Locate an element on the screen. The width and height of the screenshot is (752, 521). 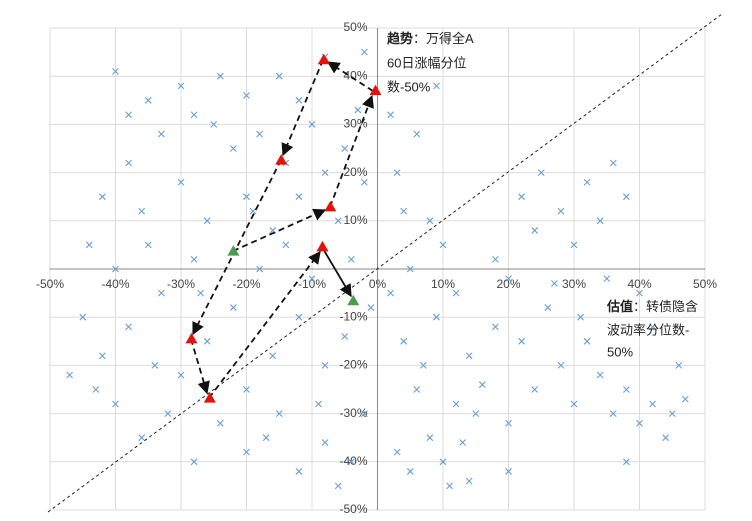
annotation-text: ：转债隐含 is located at coordinates (665, 306).